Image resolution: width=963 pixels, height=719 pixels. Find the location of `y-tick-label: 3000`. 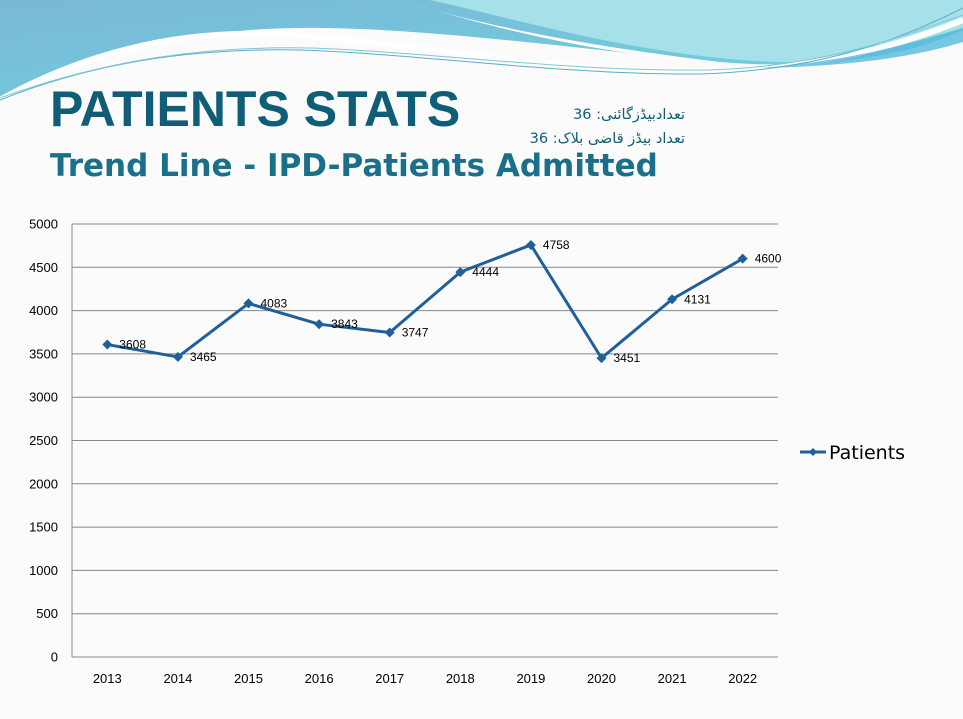

y-tick-label: 3000 is located at coordinates (43, 397).